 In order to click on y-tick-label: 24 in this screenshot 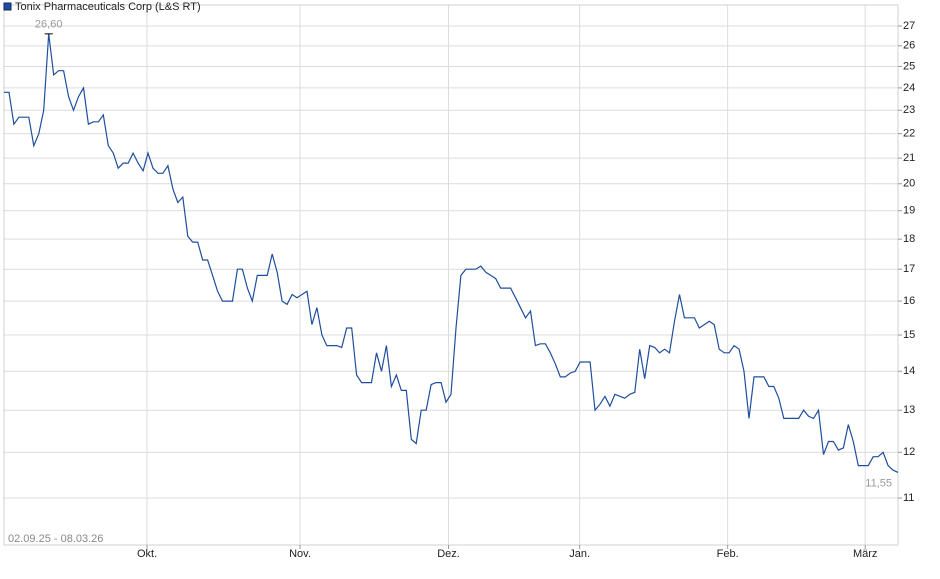, I will do `click(909, 88)`.